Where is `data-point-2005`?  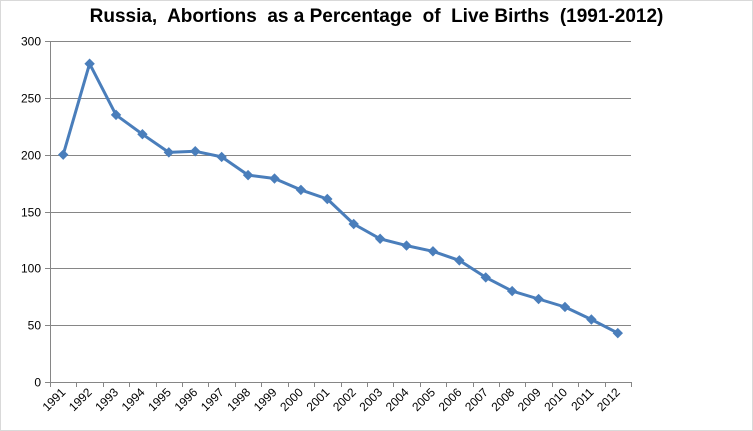
data-point-2005 is located at coordinates (433, 251).